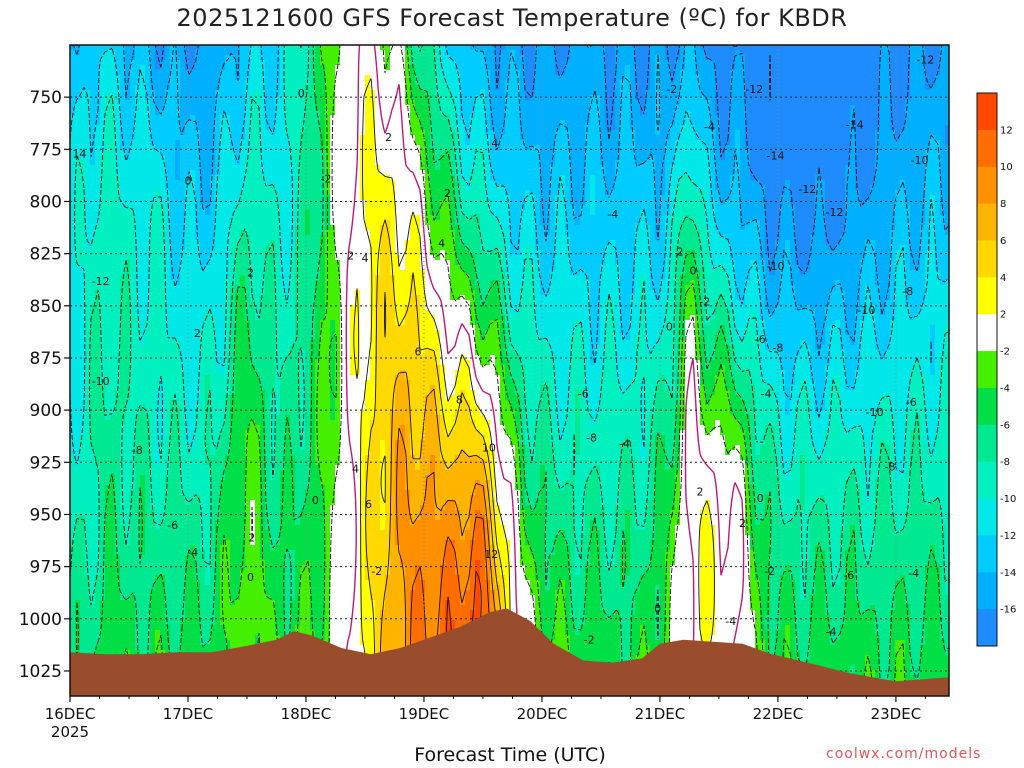  Describe the element at coordinates (424, 714) in the screenshot. I see `x-tick-label: 19DEC` at that location.